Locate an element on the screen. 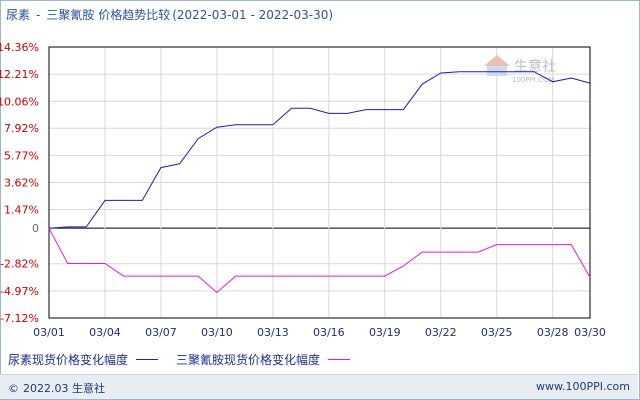 The image size is (640, 400). title-period: (2022-03-01 - 2022-03-30) is located at coordinates (253, 15).